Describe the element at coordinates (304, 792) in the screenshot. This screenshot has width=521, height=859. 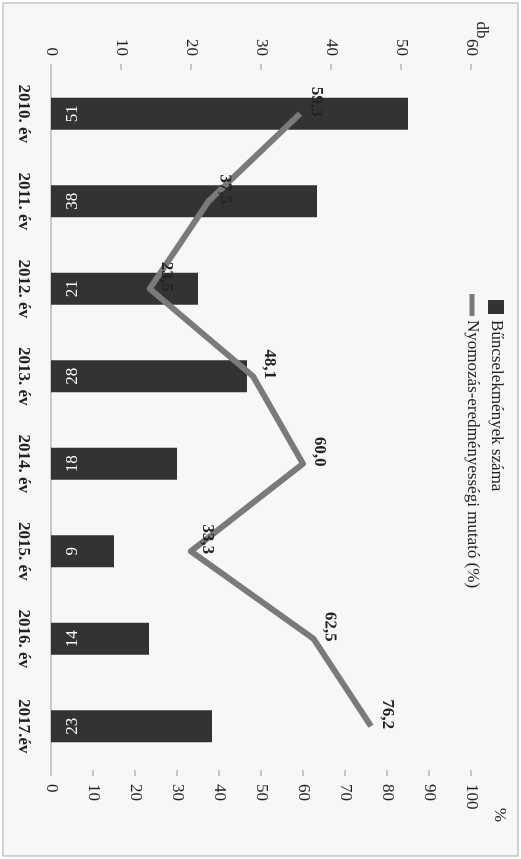
I see `y2-tick-label: 60` at that location.